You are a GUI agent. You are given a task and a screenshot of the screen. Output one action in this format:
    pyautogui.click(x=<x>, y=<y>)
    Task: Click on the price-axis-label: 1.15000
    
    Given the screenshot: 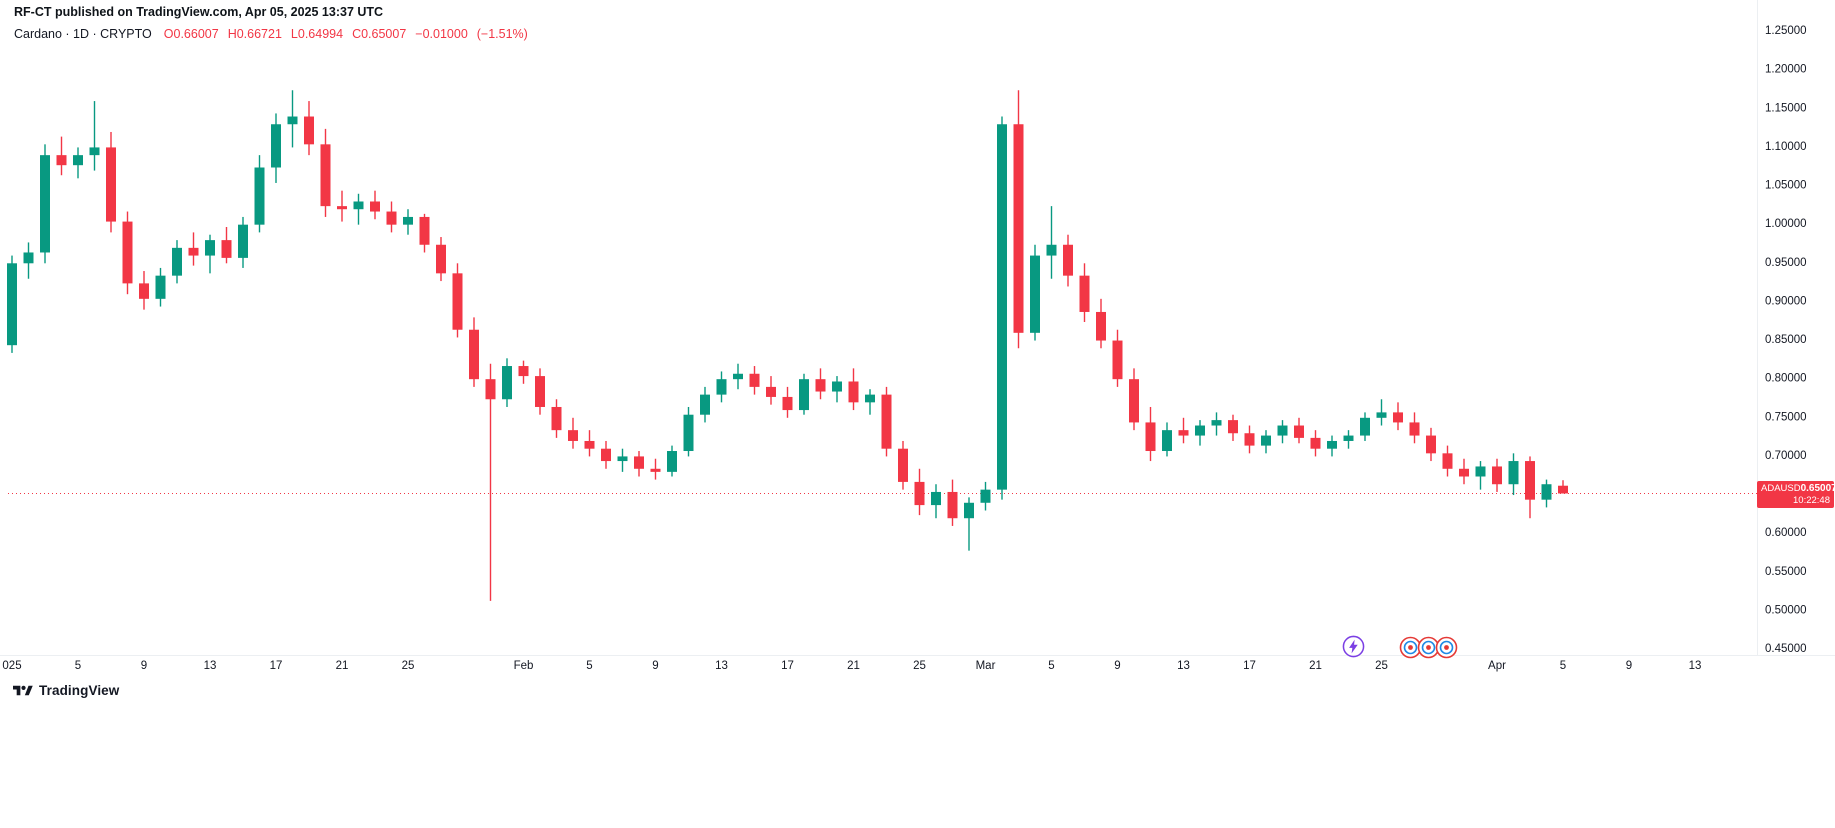 What is the action you would take?
    pyautogui.click(x=1786, y=108)
    